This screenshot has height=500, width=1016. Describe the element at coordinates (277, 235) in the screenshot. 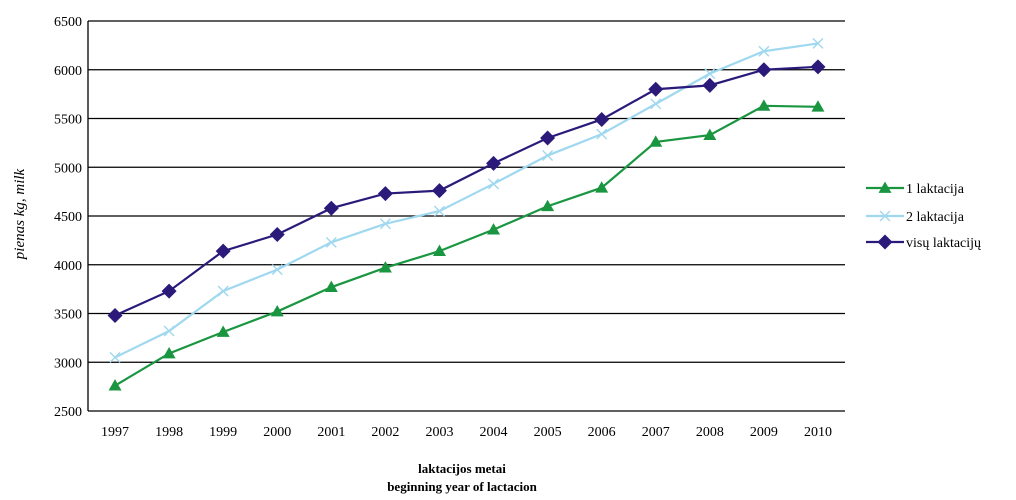

I see `series-3-point-2000` at that location.